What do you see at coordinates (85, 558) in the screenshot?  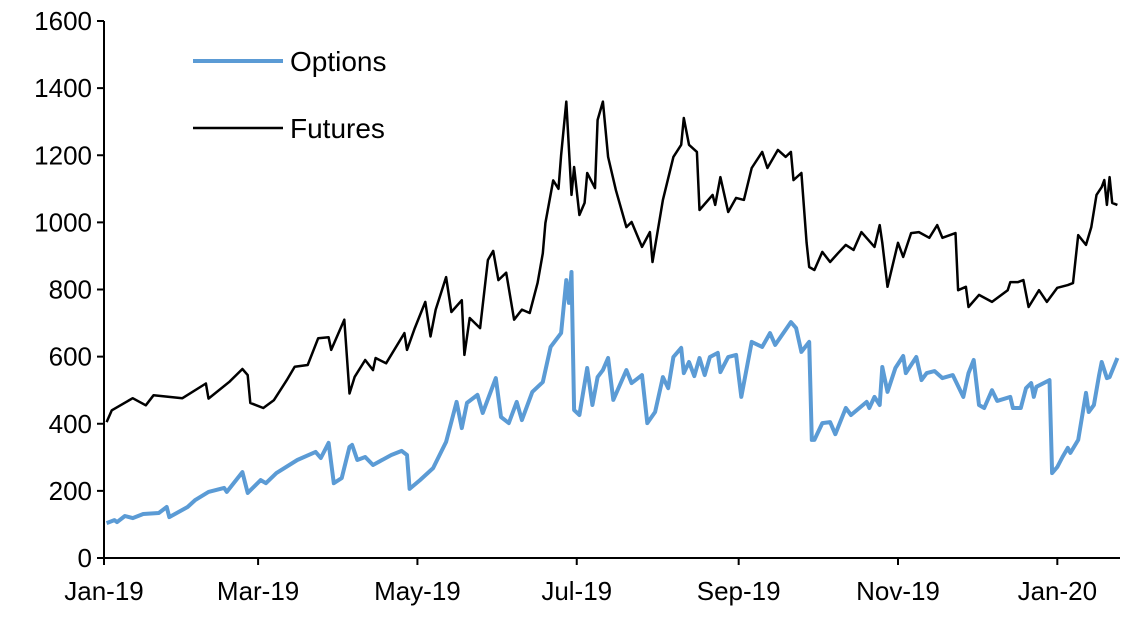 I see `y-tick-label: 0` at bounding box center [85, 558].